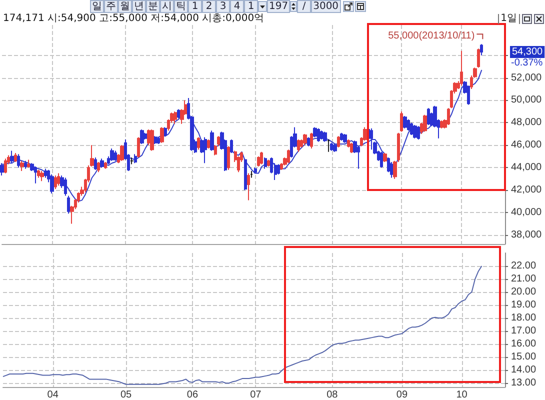  Describe the element at coordinates (332, 395) in the screenshot. I see `x-tick-label: 08` at that location.